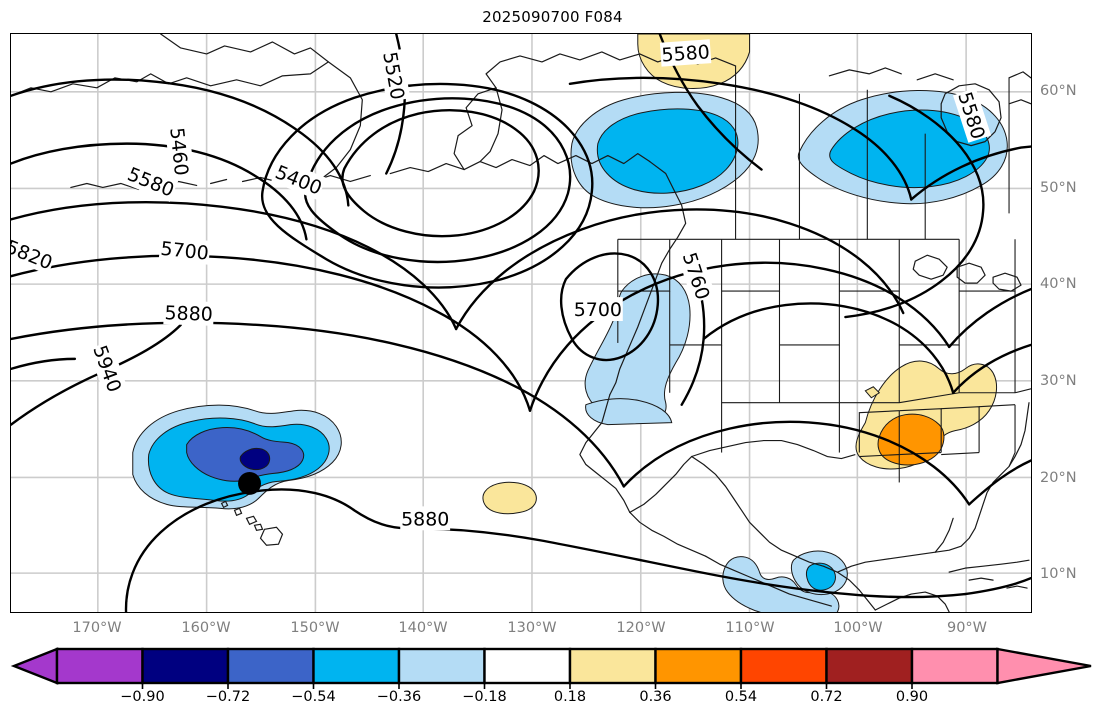 This screenshot has width=1105, height=712. I want to click on contour-label-5880-b: 5880, so click(425, 519).